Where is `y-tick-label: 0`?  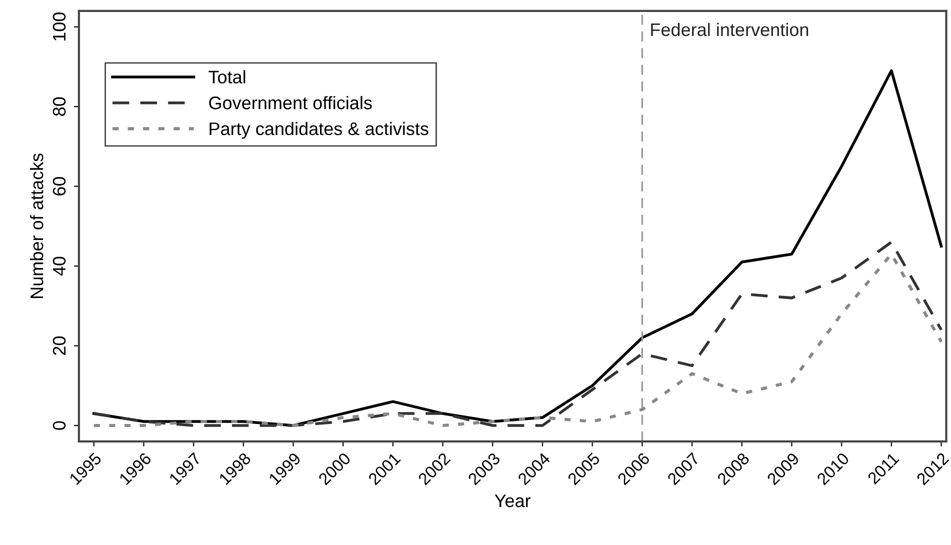
y-tick-label: 0 is located at coordinates (59, 425).